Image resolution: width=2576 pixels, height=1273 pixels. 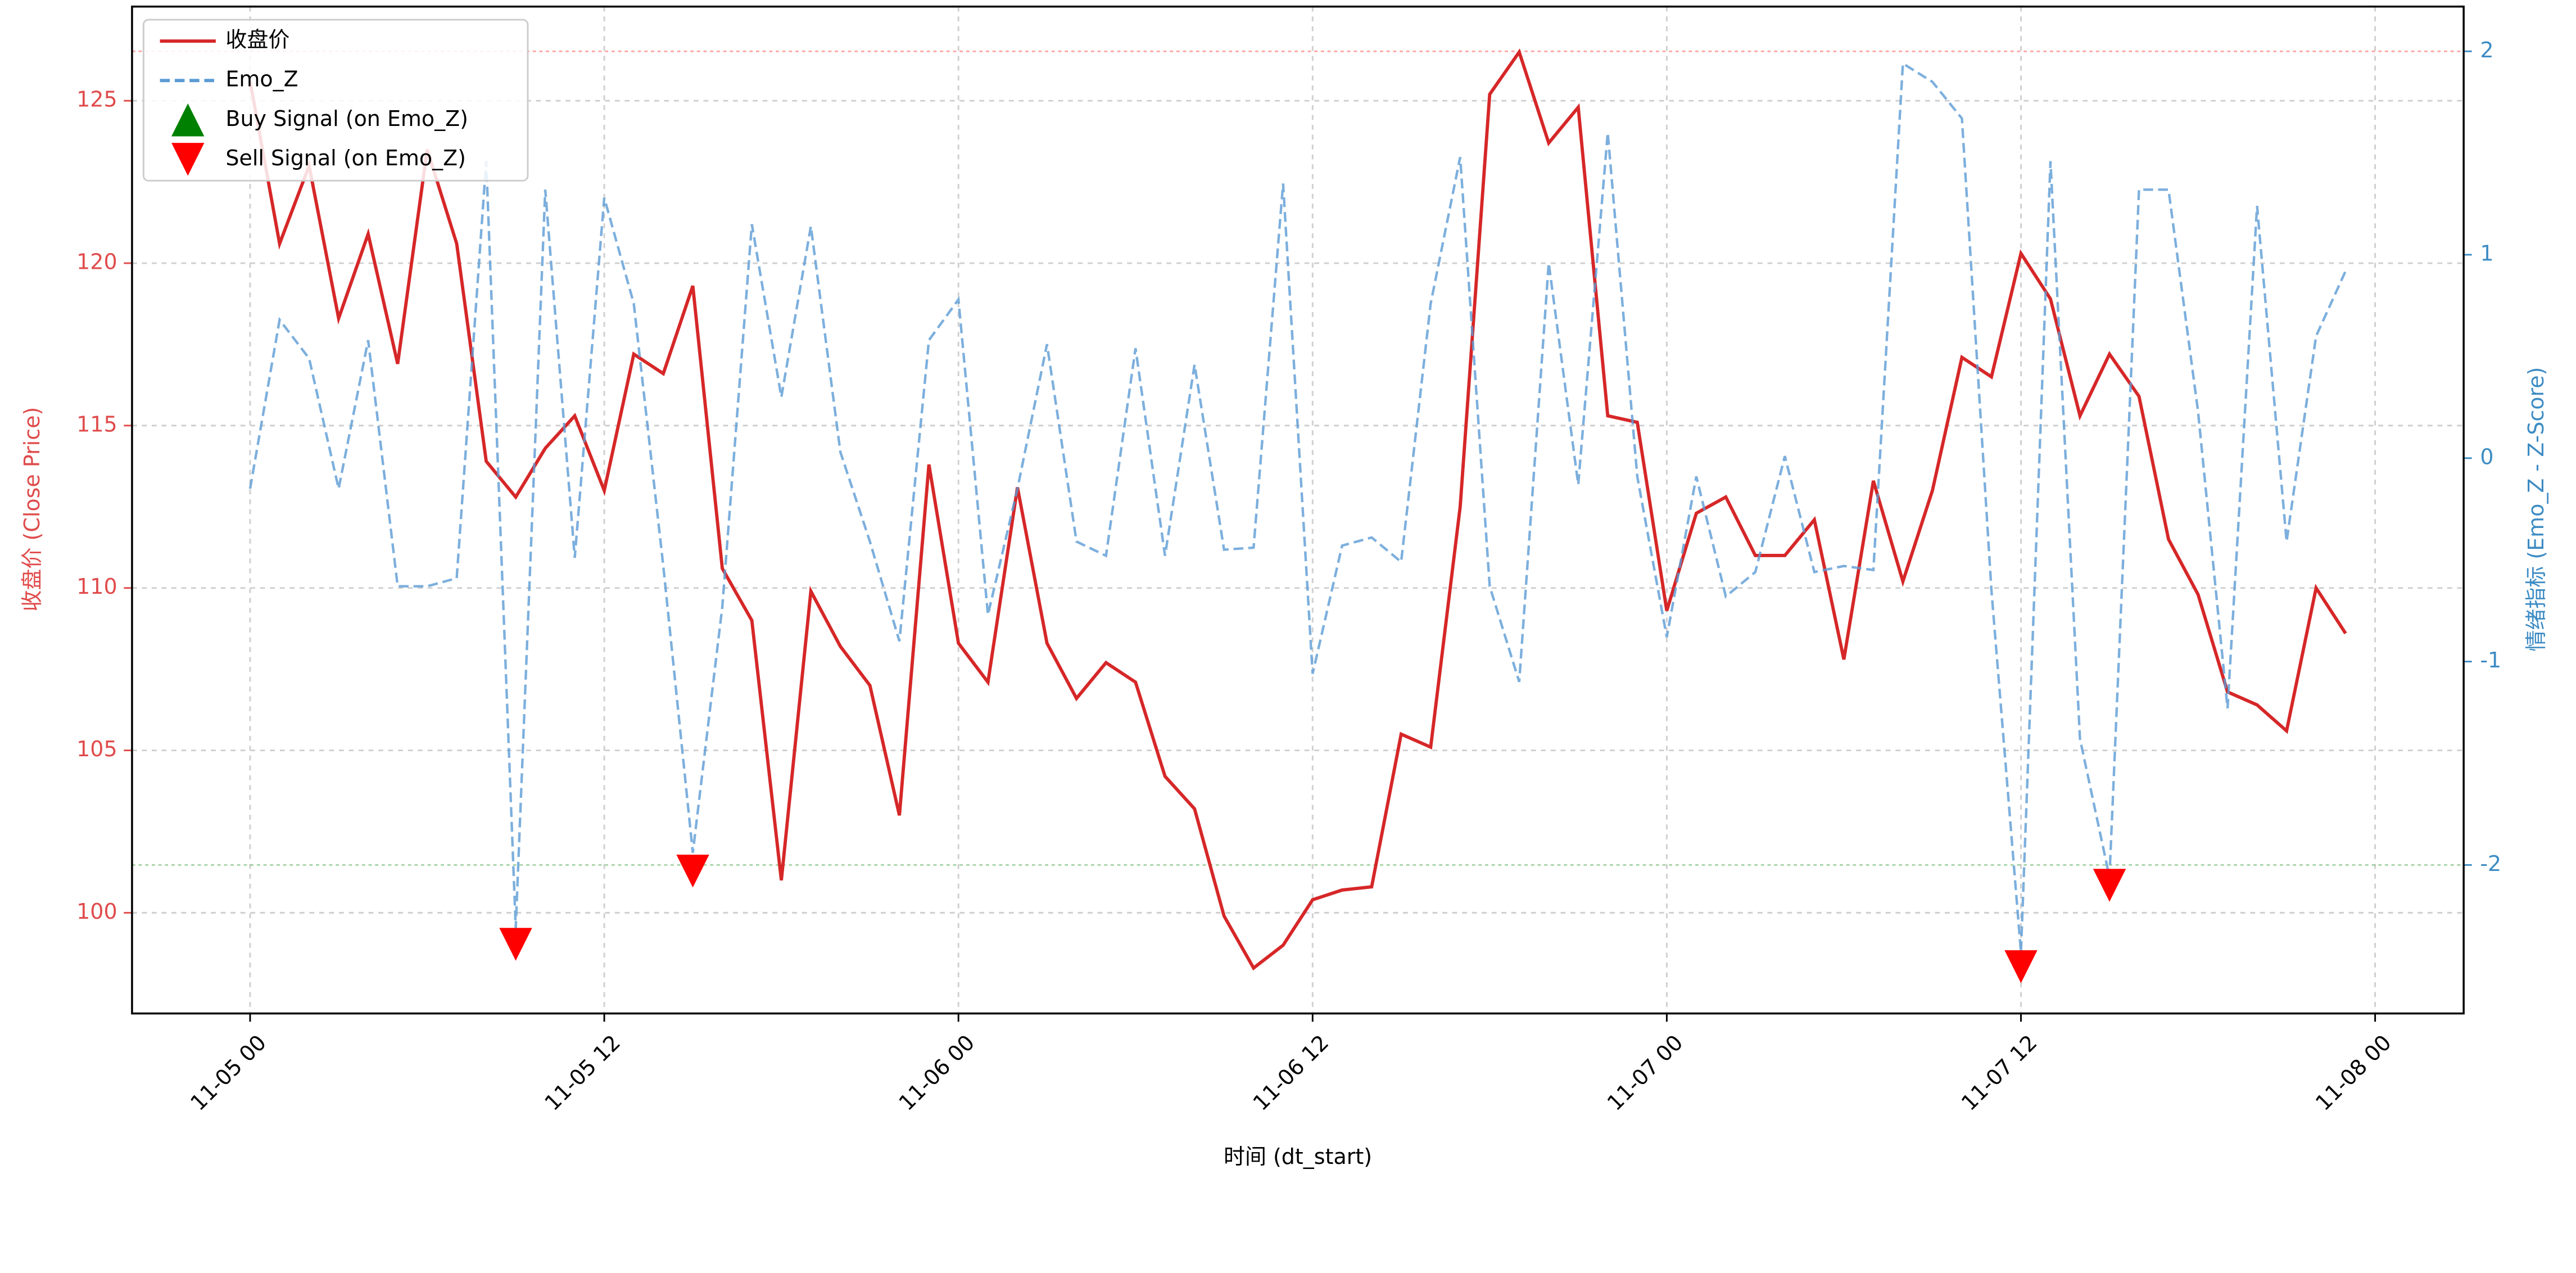 I want to click on y2-tick-label: 0, so click(x=2486, y=456).